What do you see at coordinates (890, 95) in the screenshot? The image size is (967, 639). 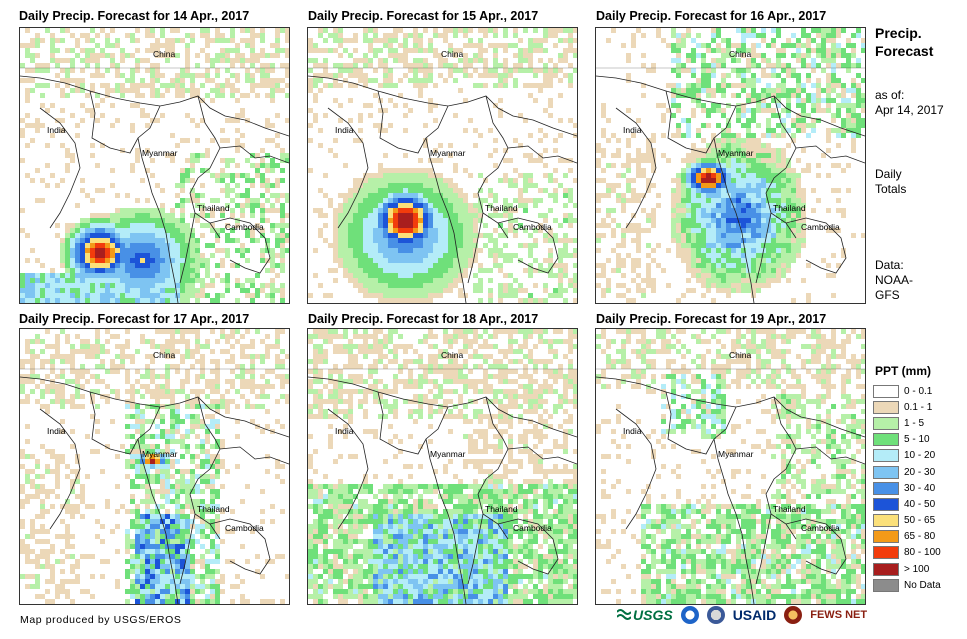 I see `as-of-label: as of:` at bounding box center [890, 95].